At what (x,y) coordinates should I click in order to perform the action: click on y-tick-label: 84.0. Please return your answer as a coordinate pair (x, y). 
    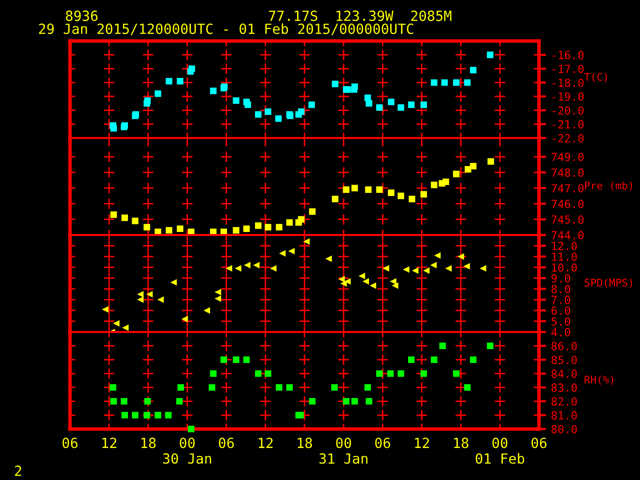
    Looking at the image, I should click on (564, 374).